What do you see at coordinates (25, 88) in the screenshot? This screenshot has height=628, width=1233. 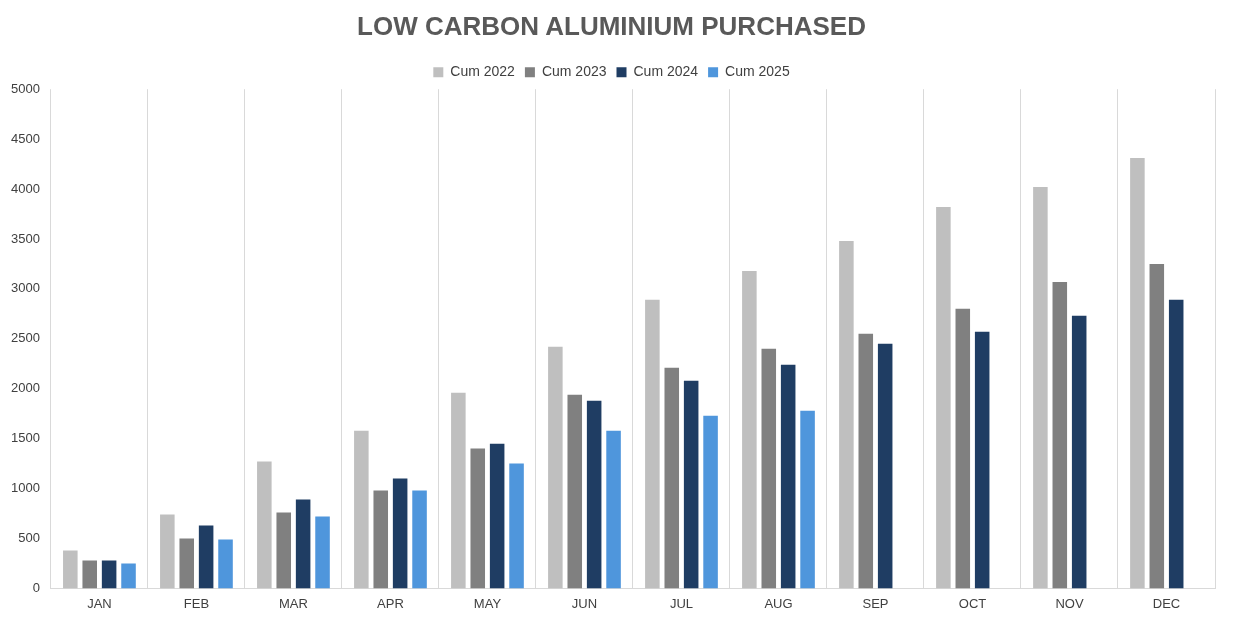 I see `y-tick-label: 5000` at bounding box center [25, 88].